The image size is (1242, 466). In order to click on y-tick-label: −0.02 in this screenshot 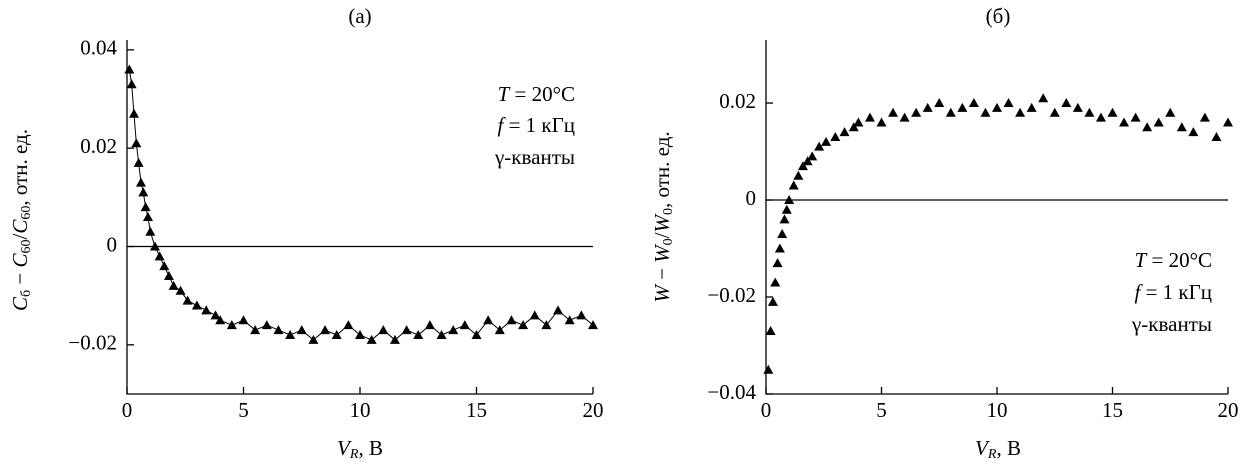, I will do `click(731, 295)`.